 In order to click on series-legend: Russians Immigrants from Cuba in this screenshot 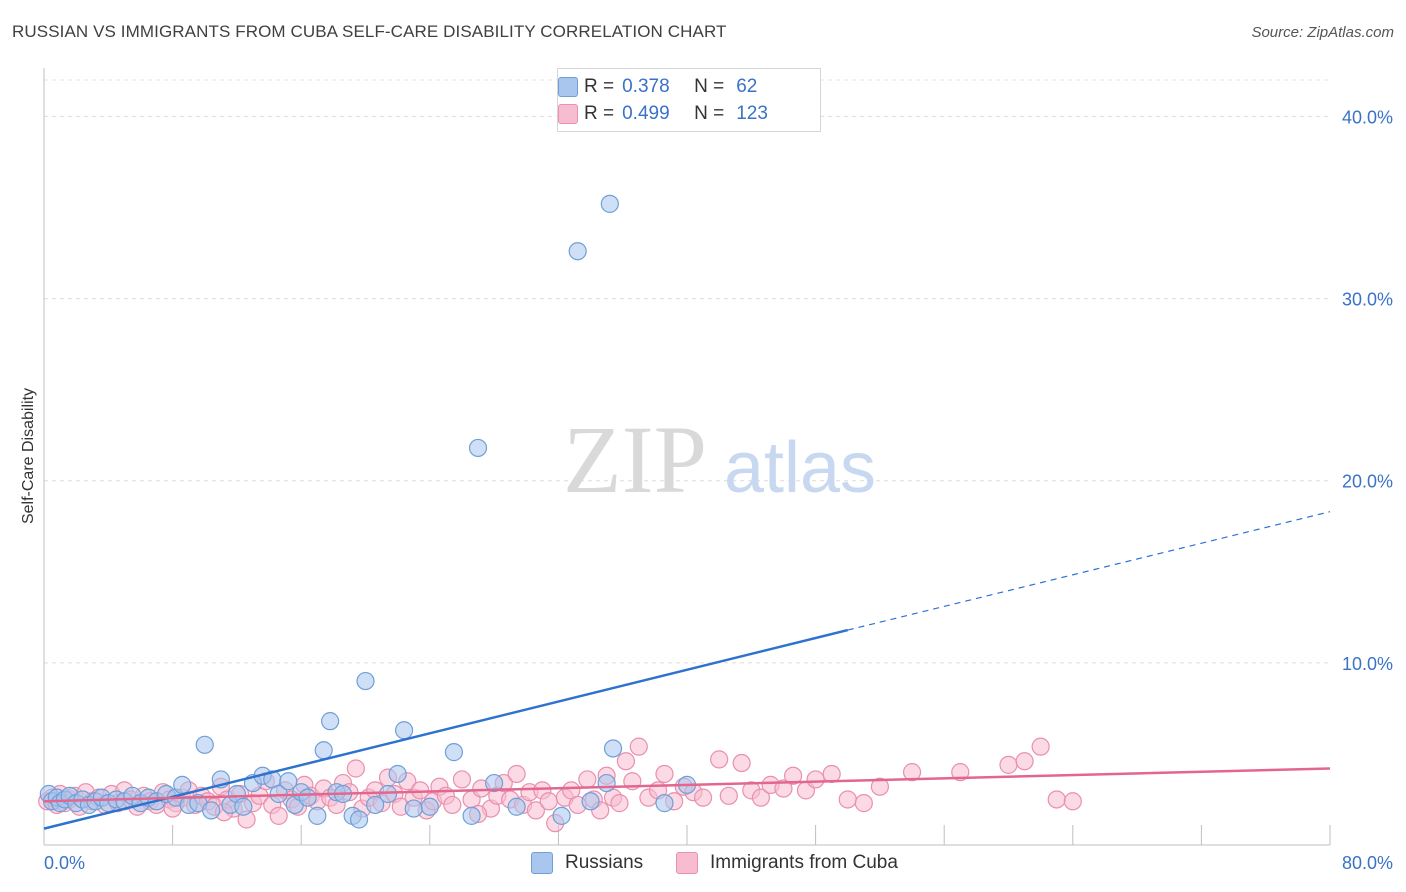, I will do `click(703, 865)`.